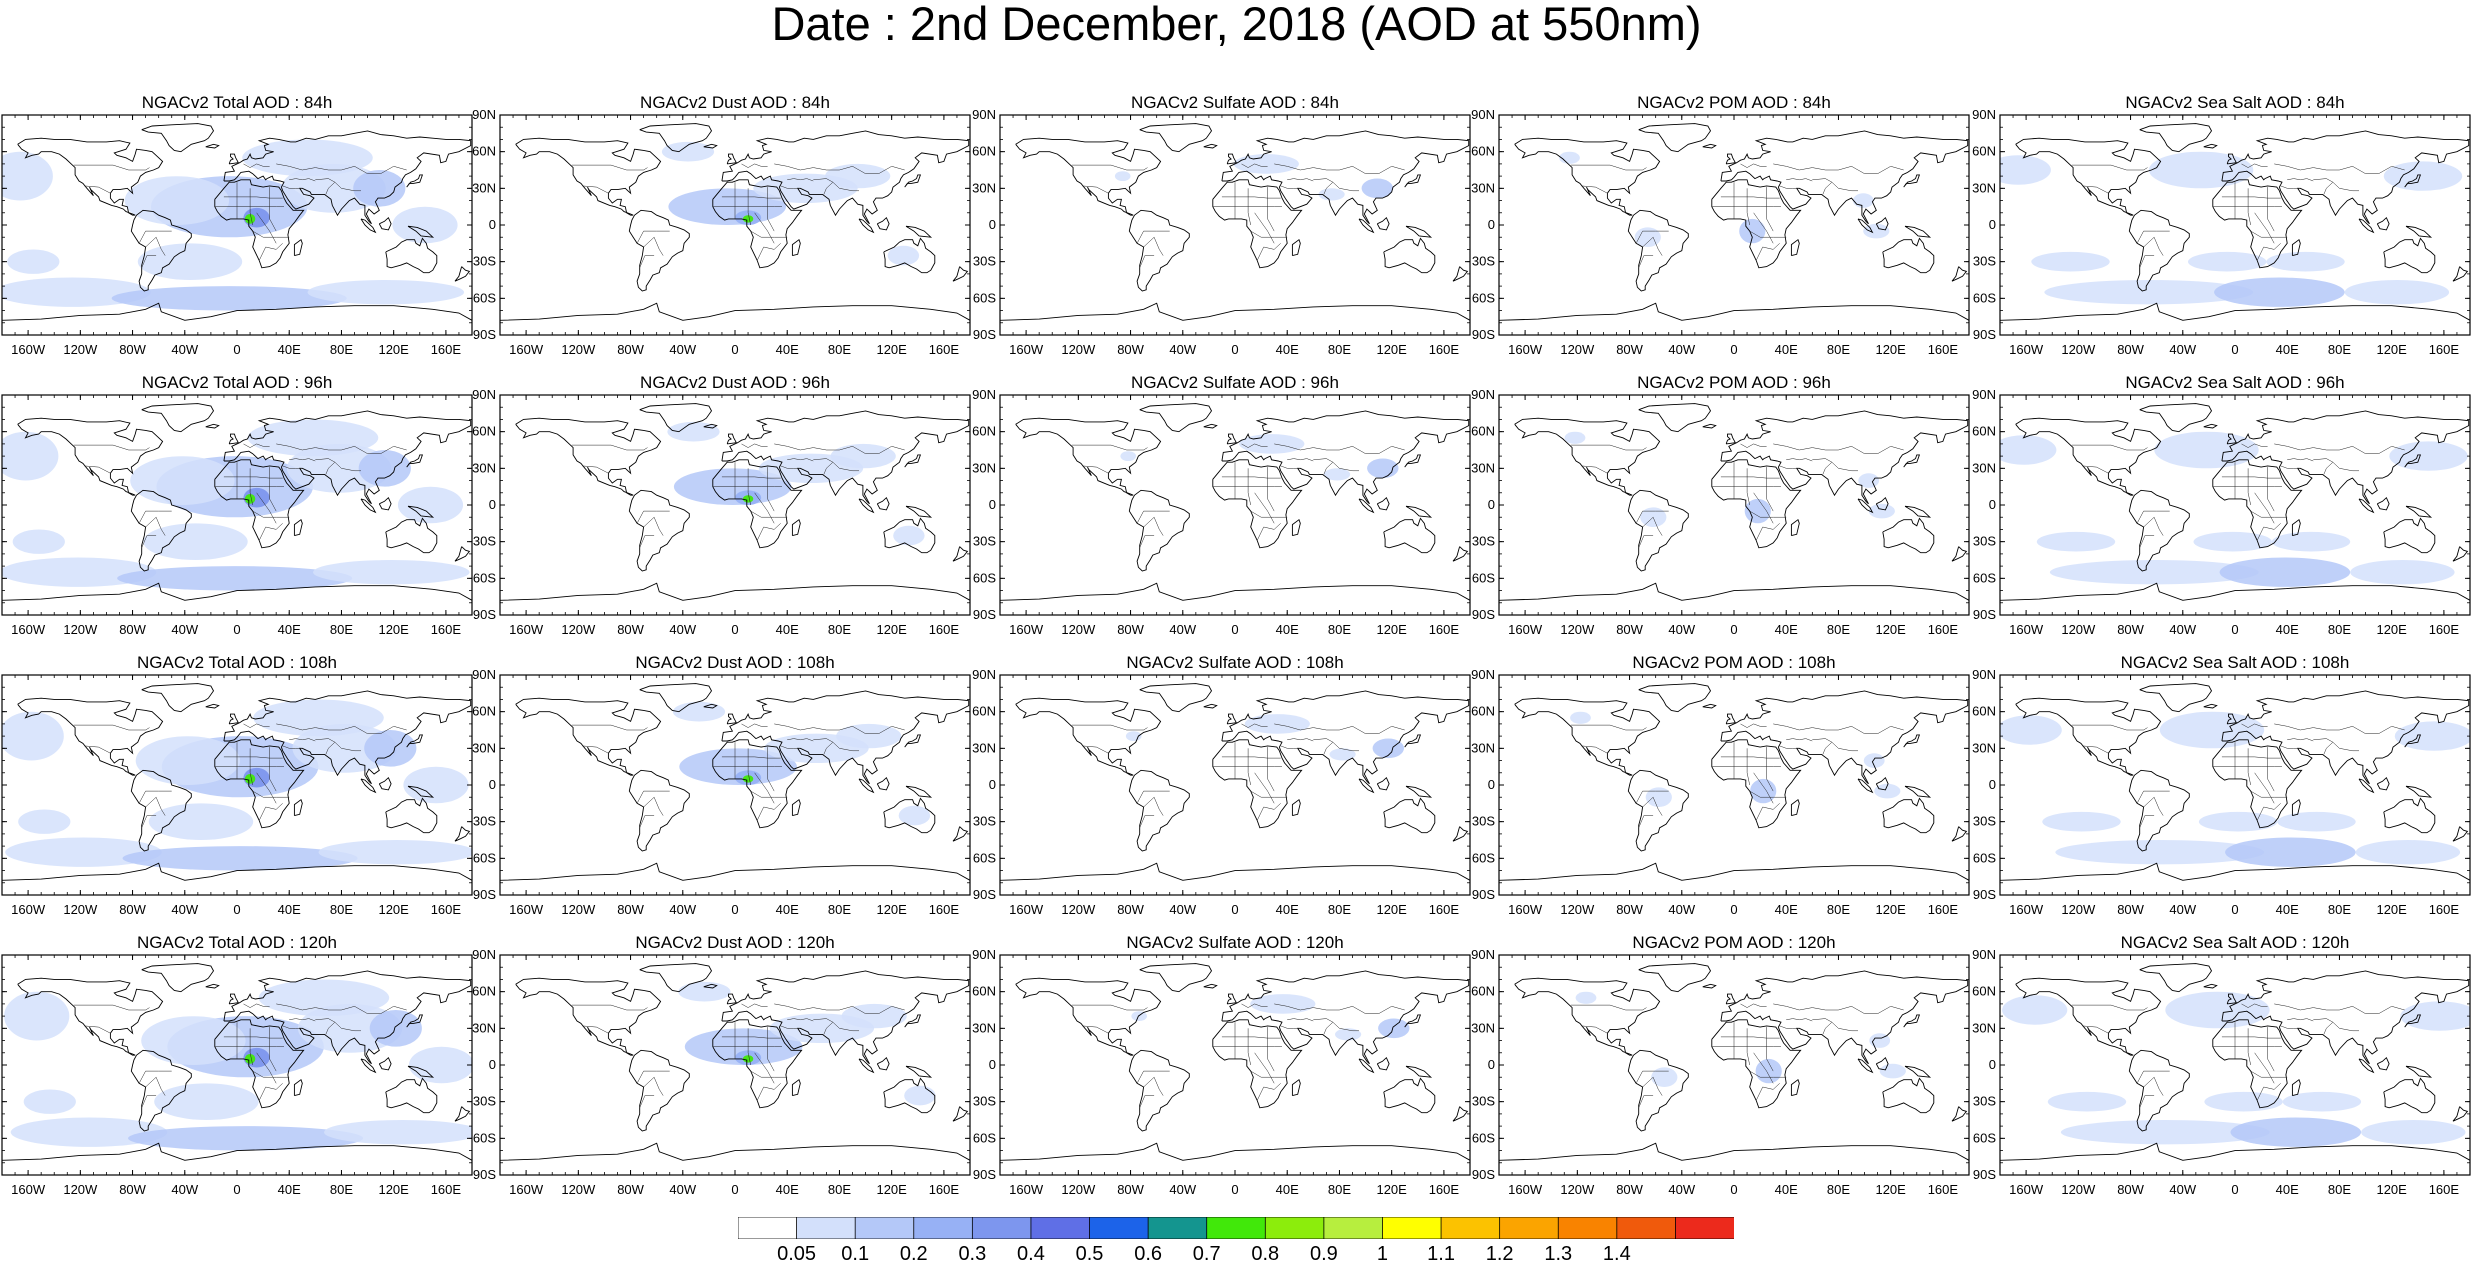  What do you see at coordinates (984, 674) in the screenshot?
I see `lat-tick-label: 90N` at bounding box center [984, 674].